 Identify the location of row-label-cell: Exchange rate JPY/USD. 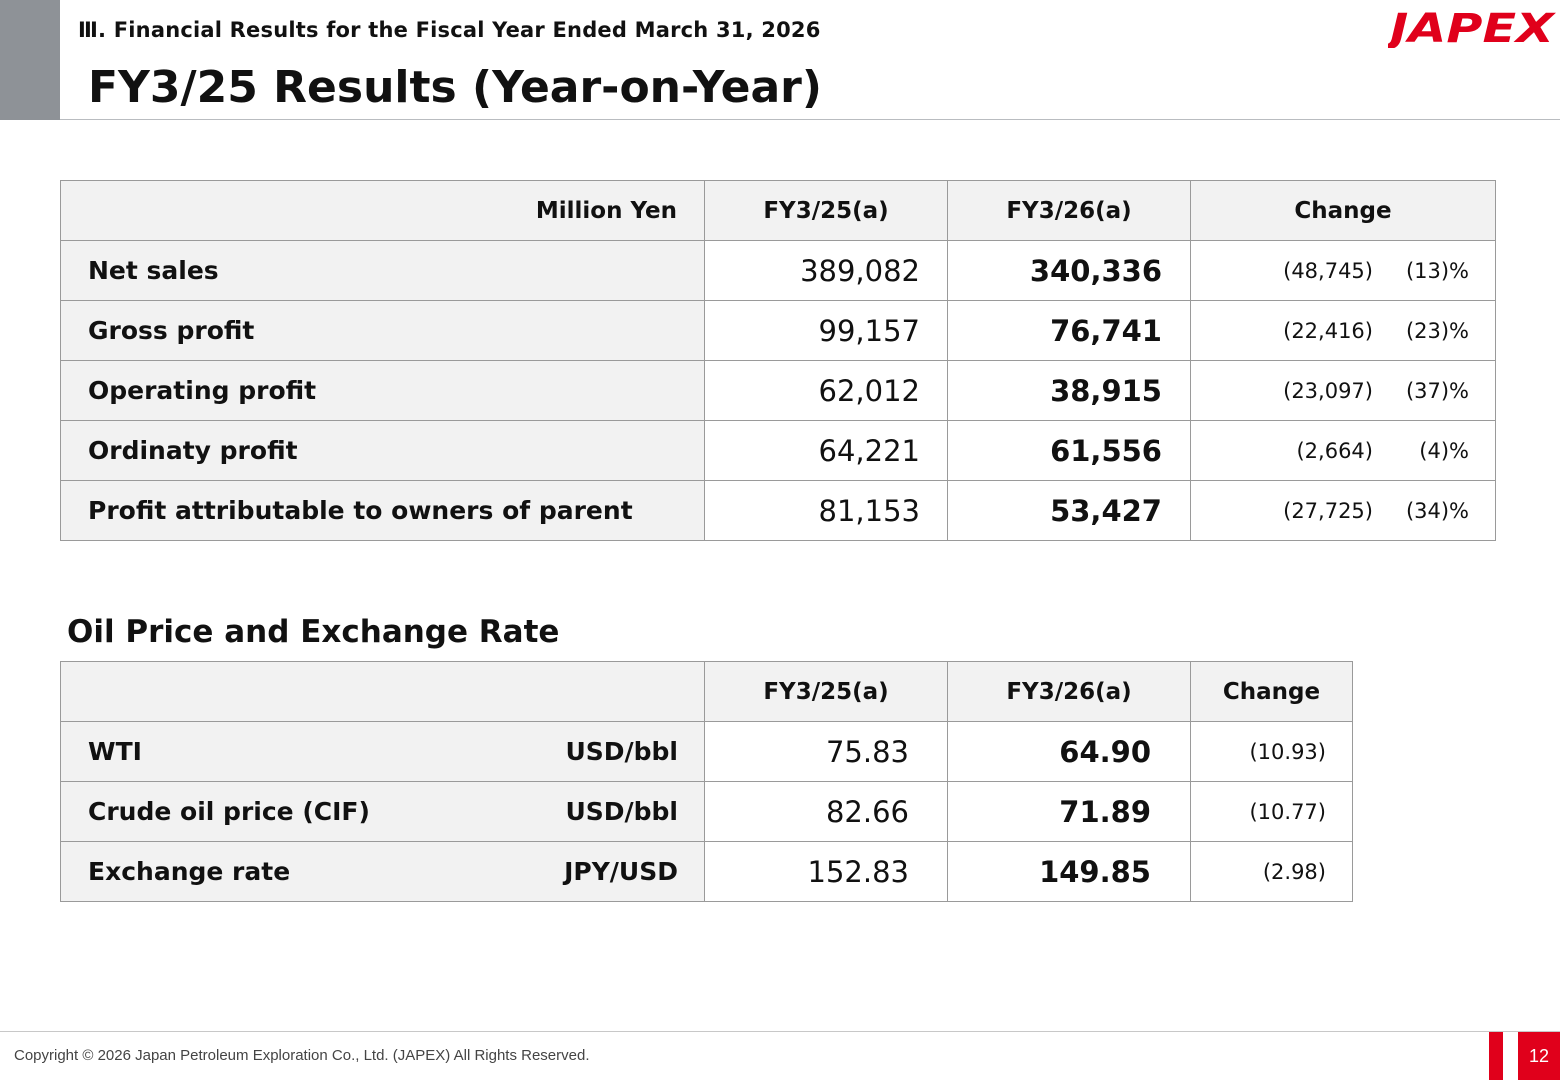
(382, 871).